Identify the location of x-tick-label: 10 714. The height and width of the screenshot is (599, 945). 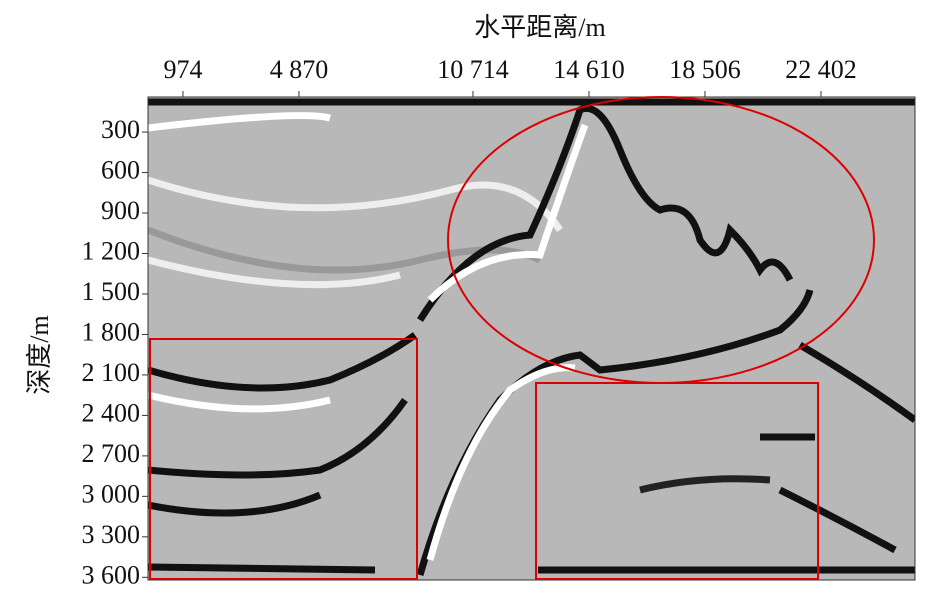
(473, 69).